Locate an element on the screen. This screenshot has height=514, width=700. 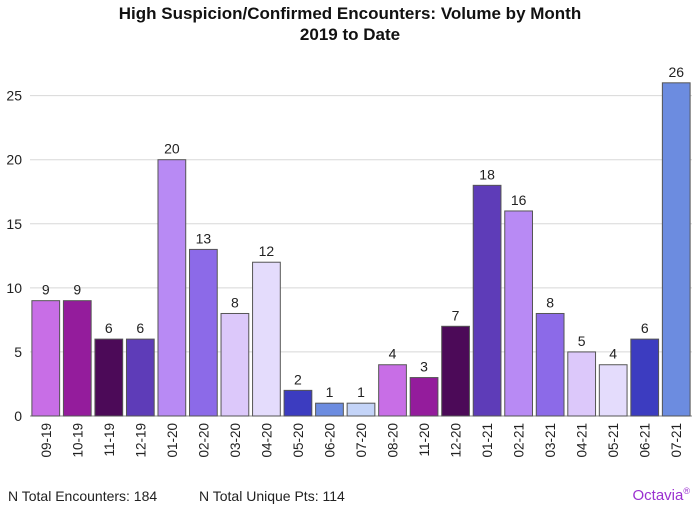
bar-value-label: 18 is located at coordinates (487, 174).